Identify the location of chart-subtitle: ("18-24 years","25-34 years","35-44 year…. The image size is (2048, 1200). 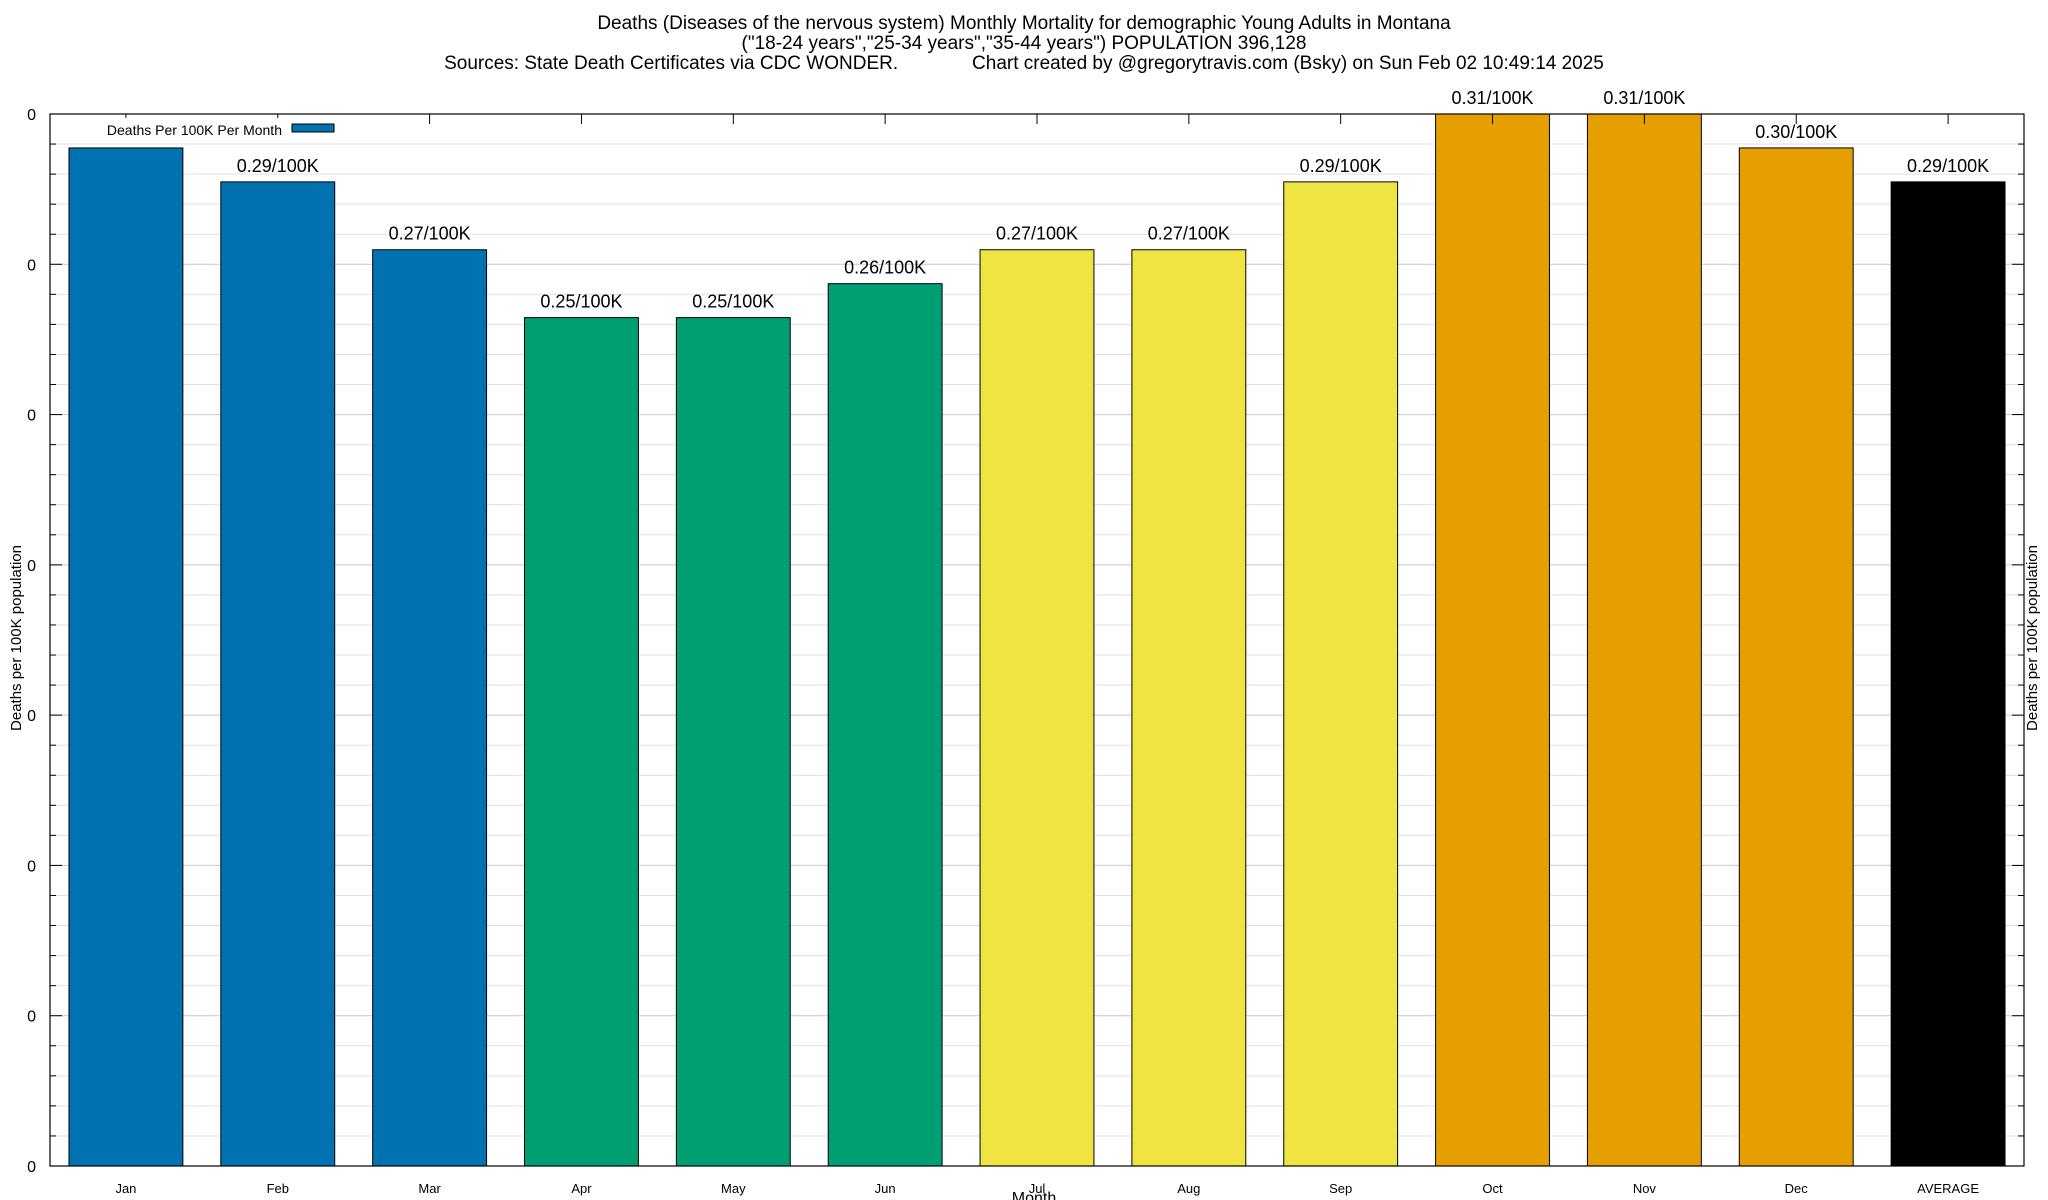
(1024, 43).